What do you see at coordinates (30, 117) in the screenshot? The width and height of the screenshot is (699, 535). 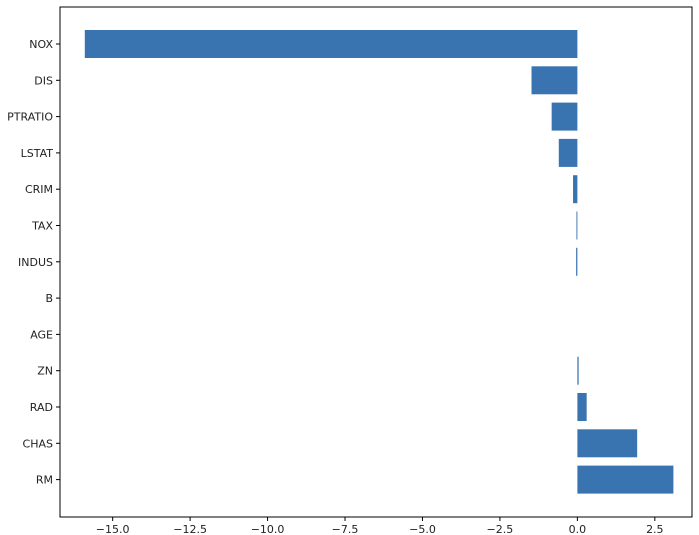 I see `y-tick-label-ptratio: PTRATIO` at bounding box center [30, 117].